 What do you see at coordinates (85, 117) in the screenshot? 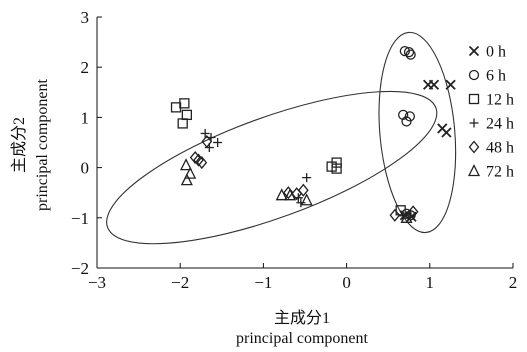
I see `y-tick-label: 1` at bounding box center [85, 117].